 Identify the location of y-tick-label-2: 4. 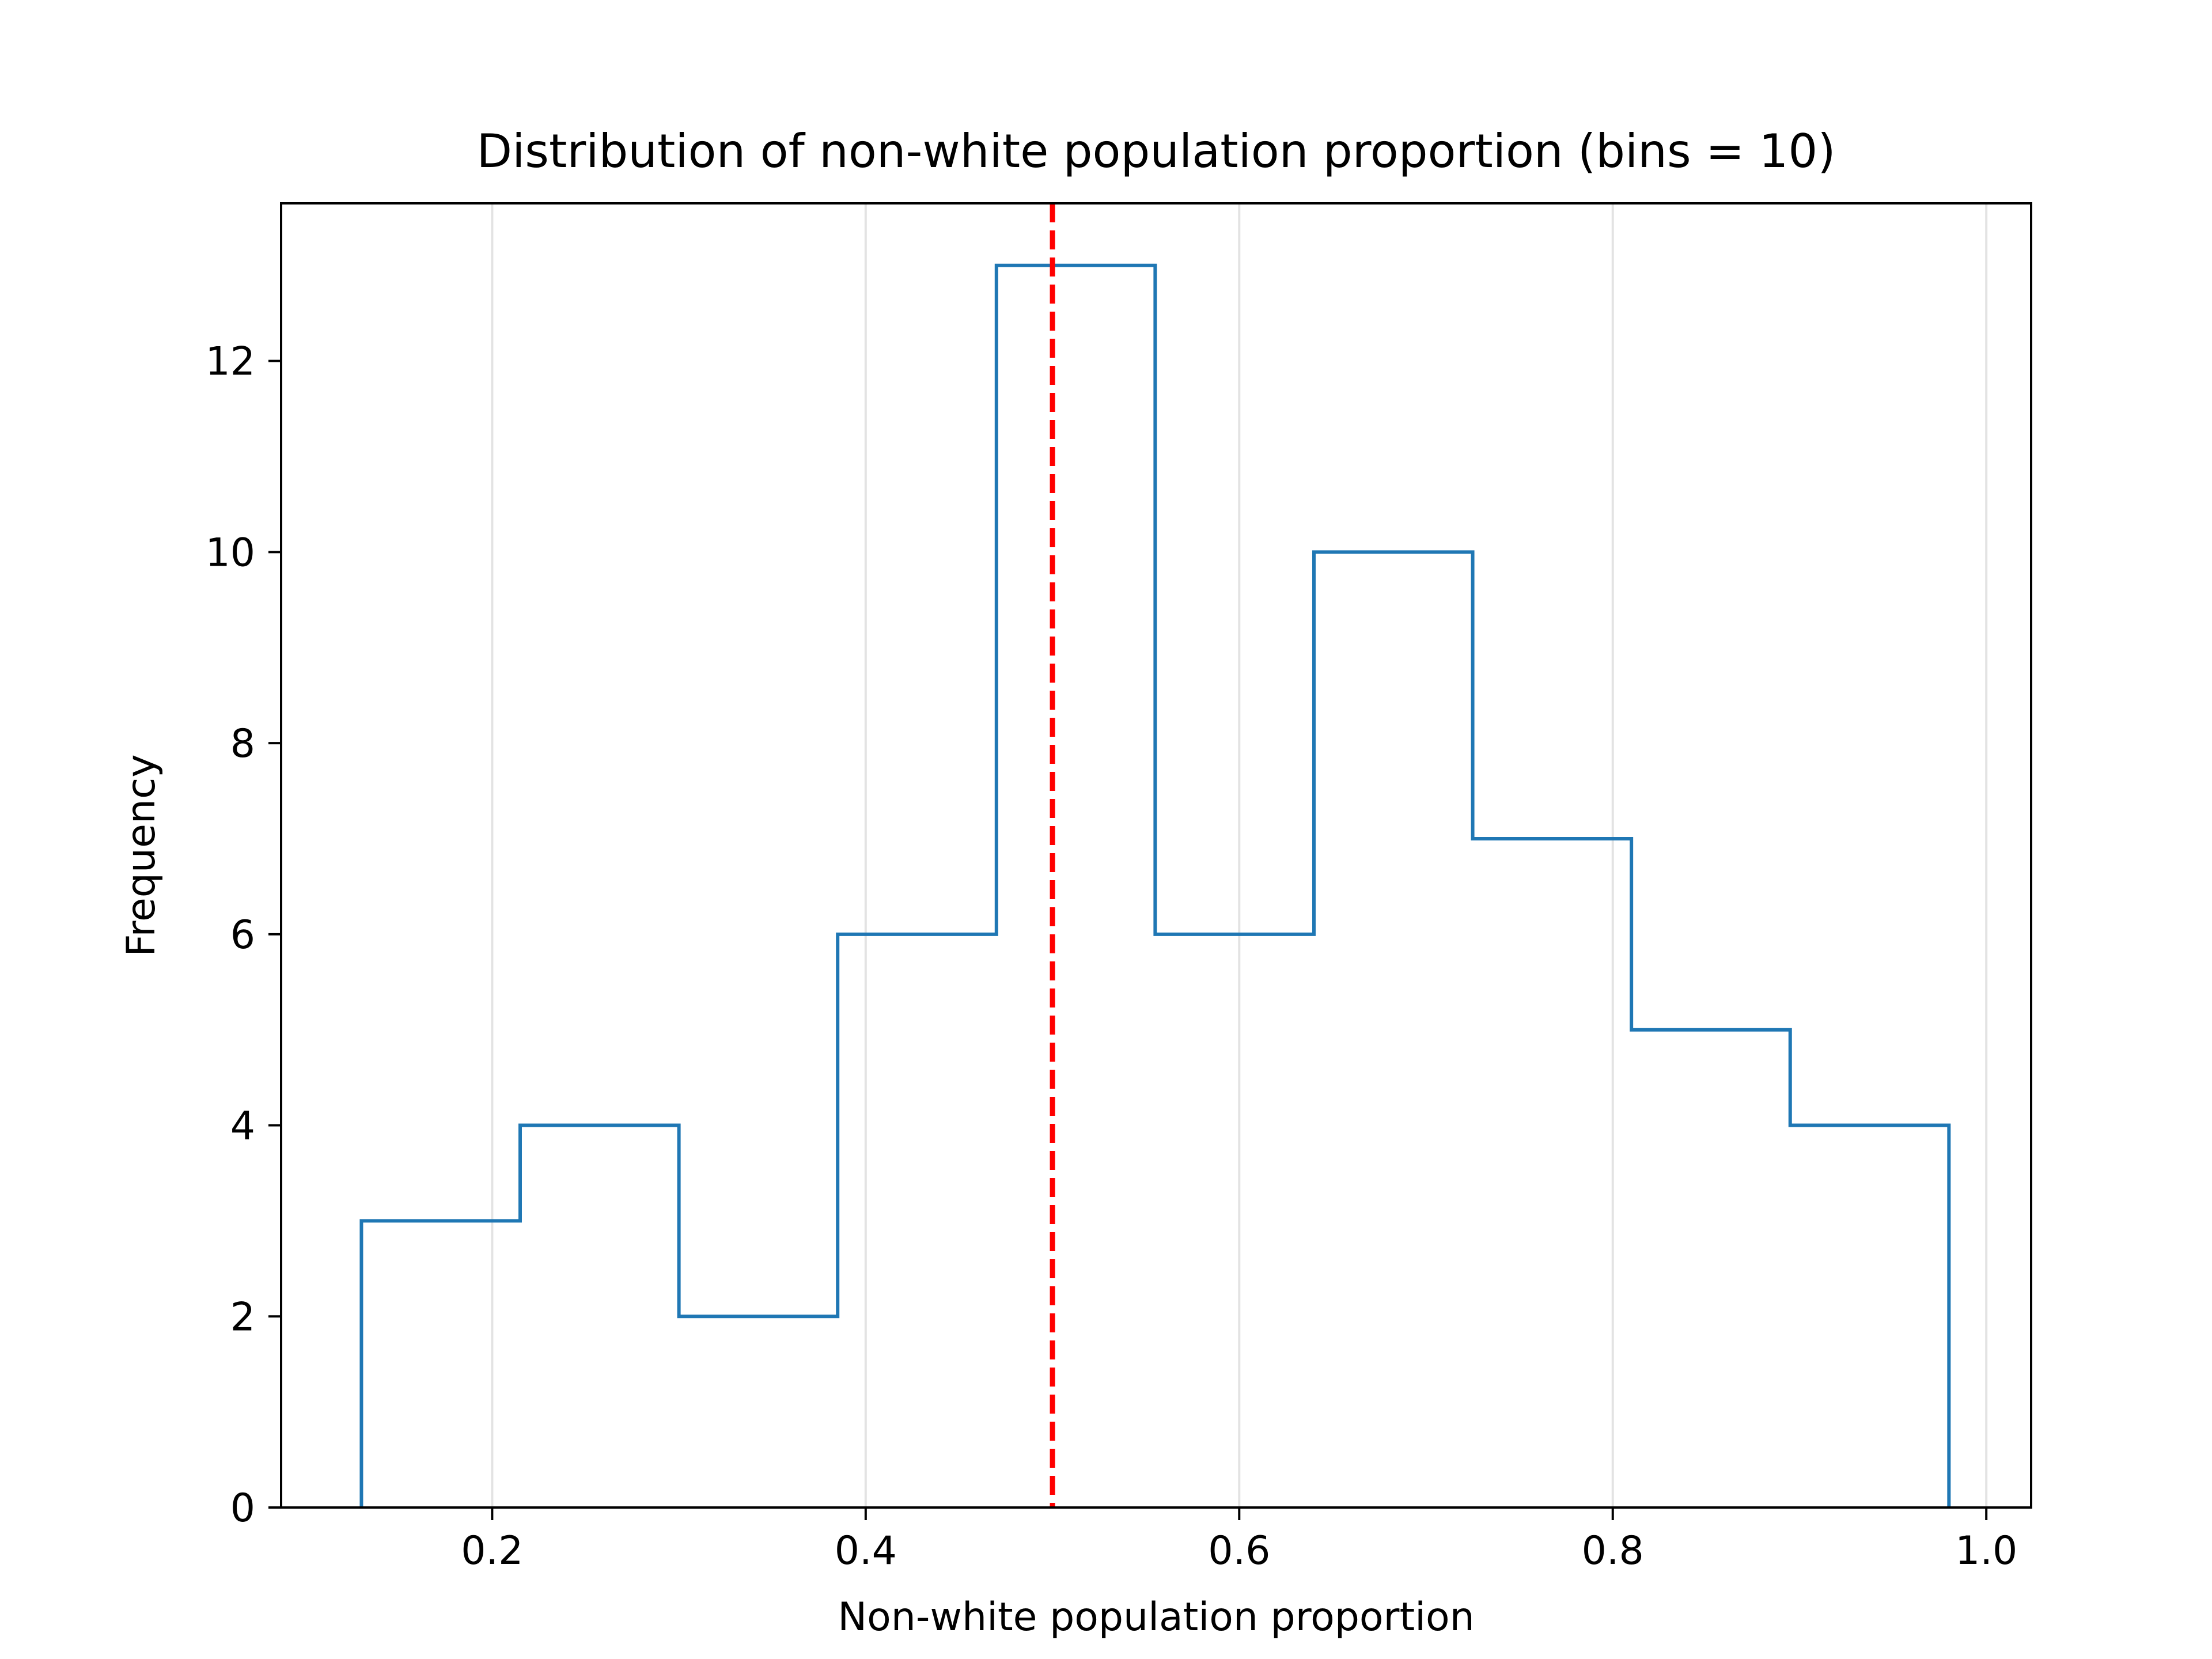
(242, 1126).